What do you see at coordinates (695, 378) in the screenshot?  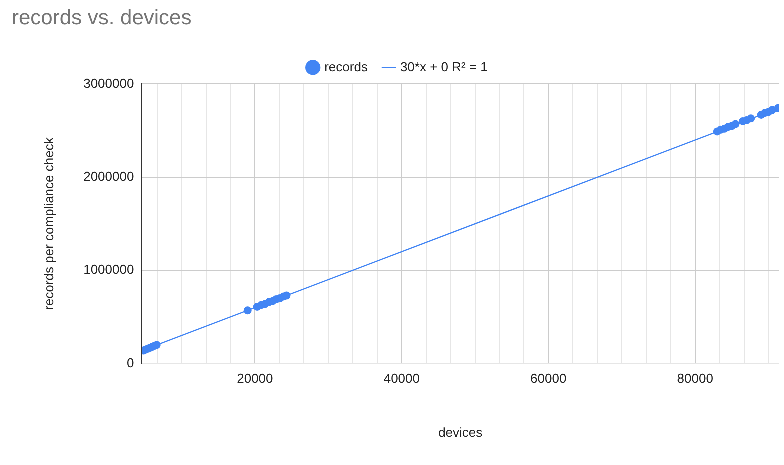 I see `x-tick-label: 80000` at bounding box center [695, 378].